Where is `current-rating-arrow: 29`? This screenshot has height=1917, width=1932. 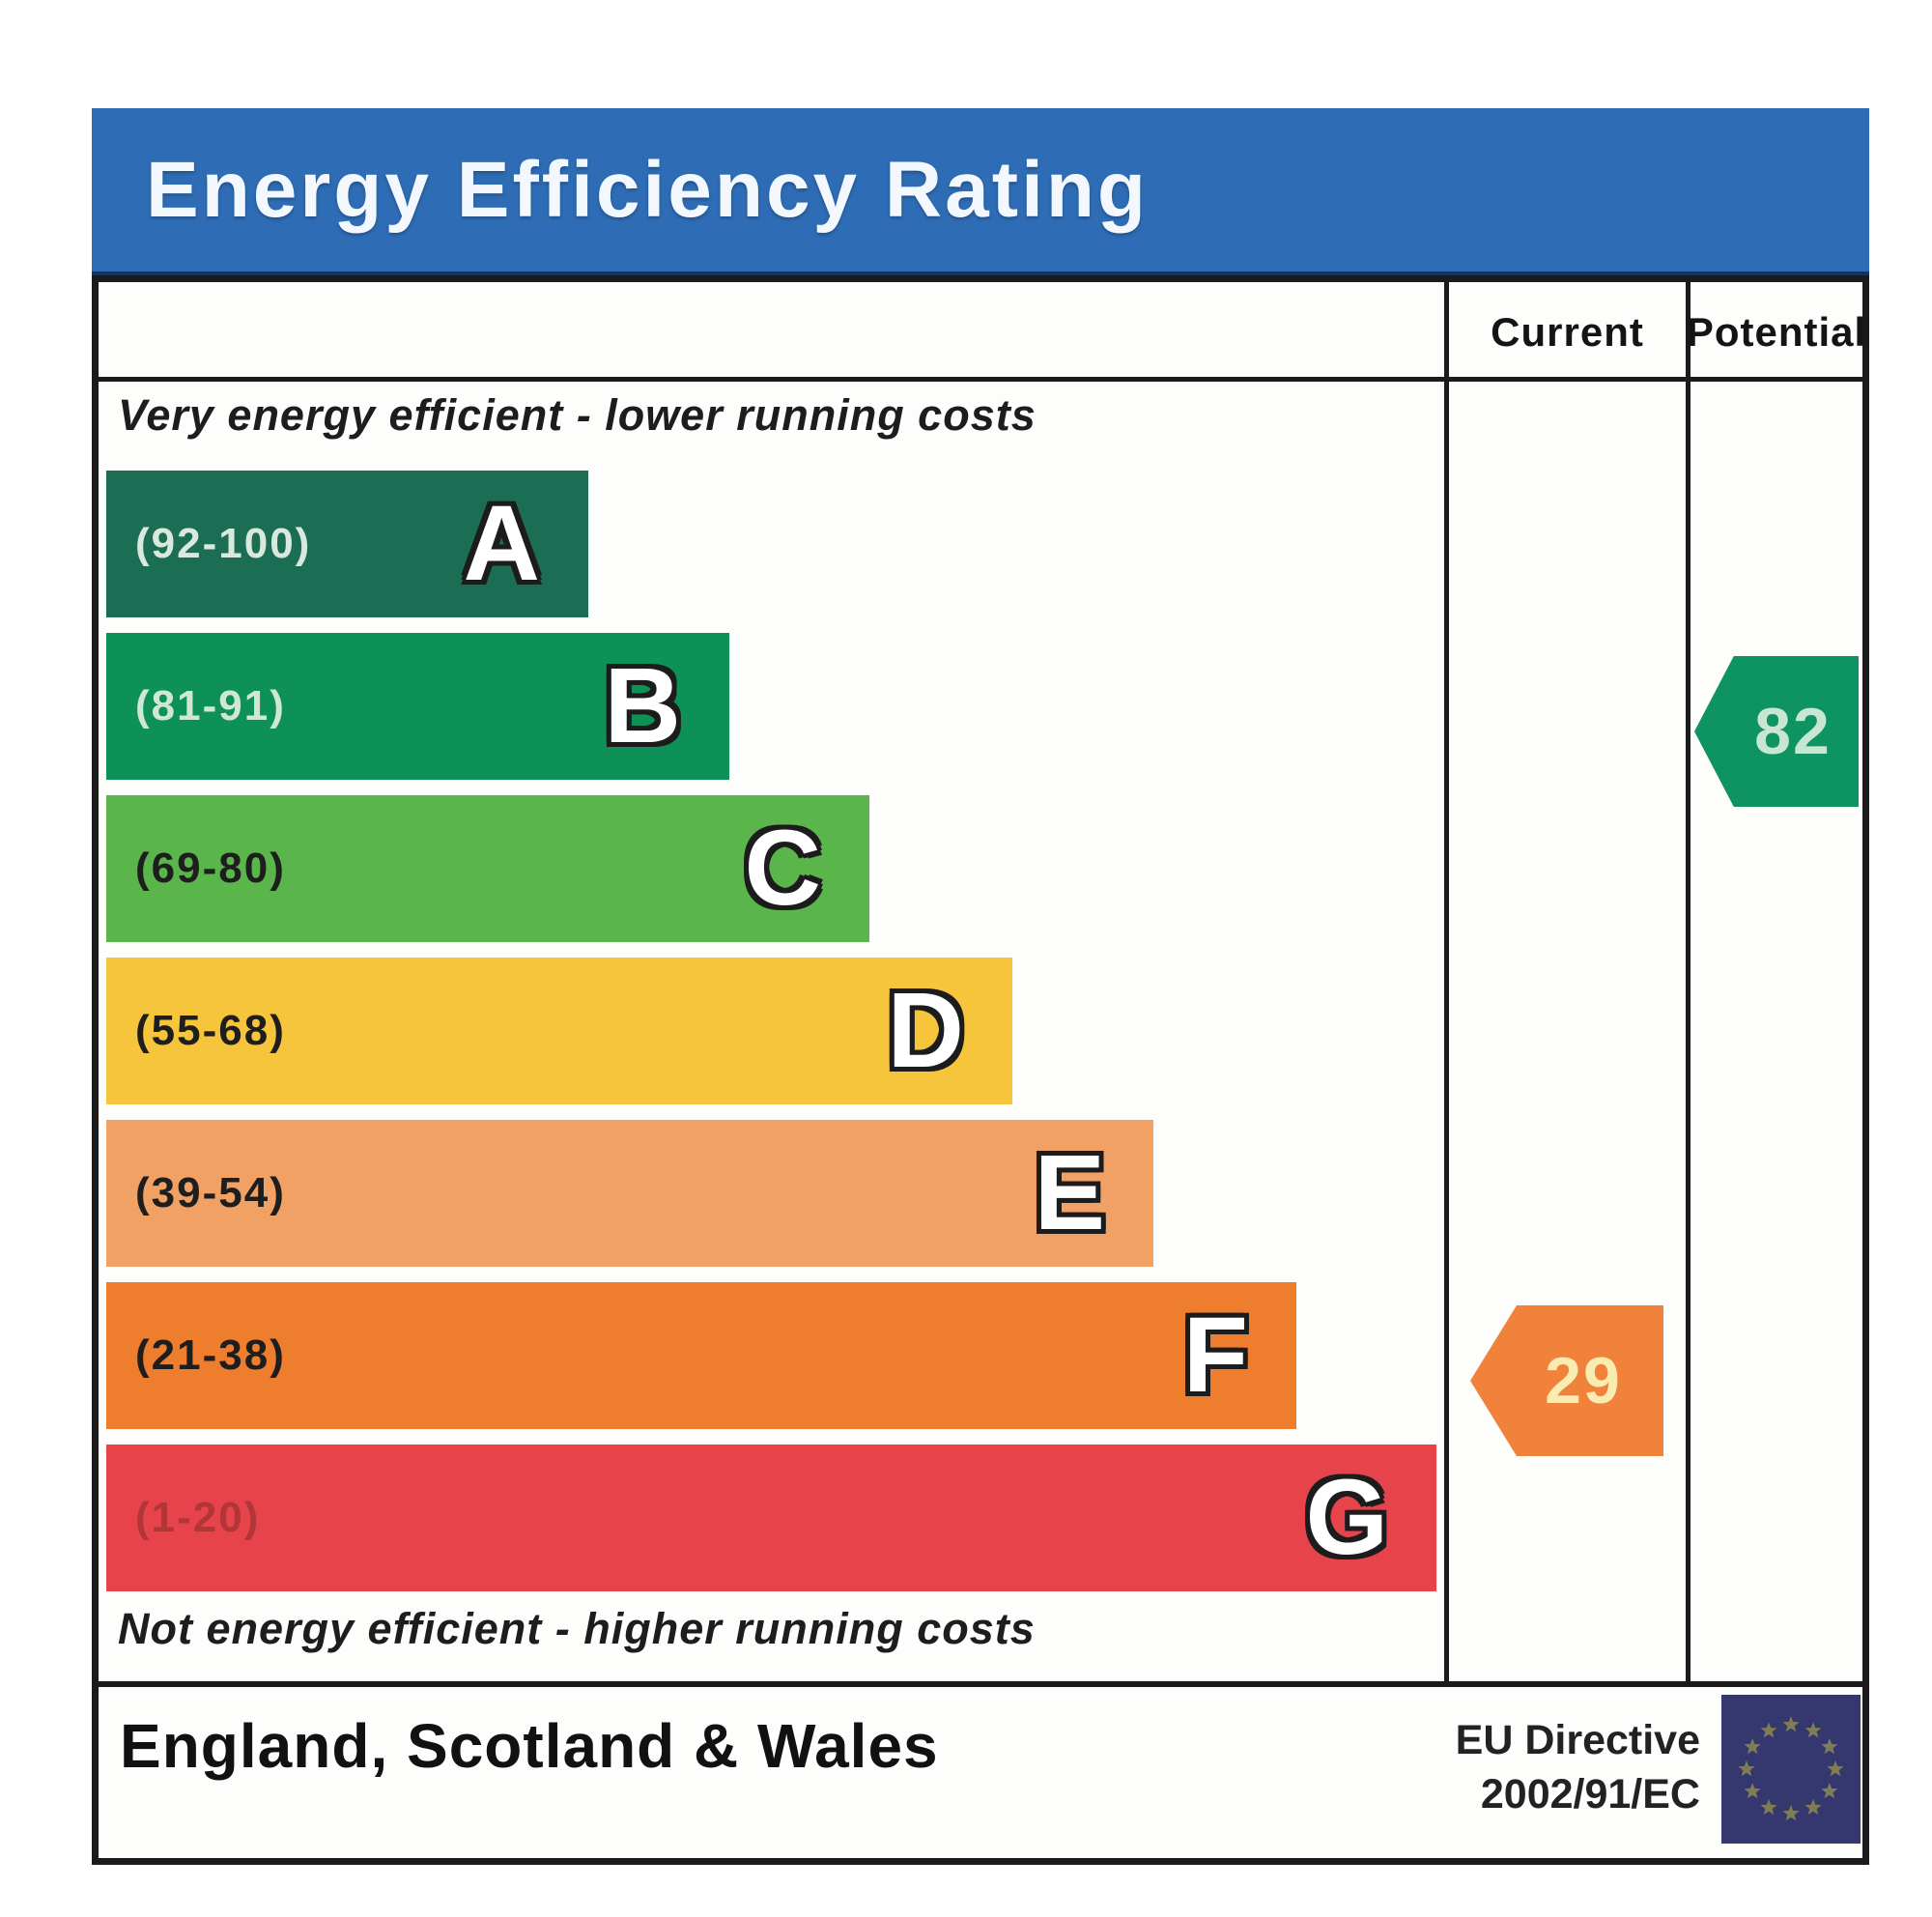 current-rating-arrow: 29 is located at coordinates (1566, 1380).